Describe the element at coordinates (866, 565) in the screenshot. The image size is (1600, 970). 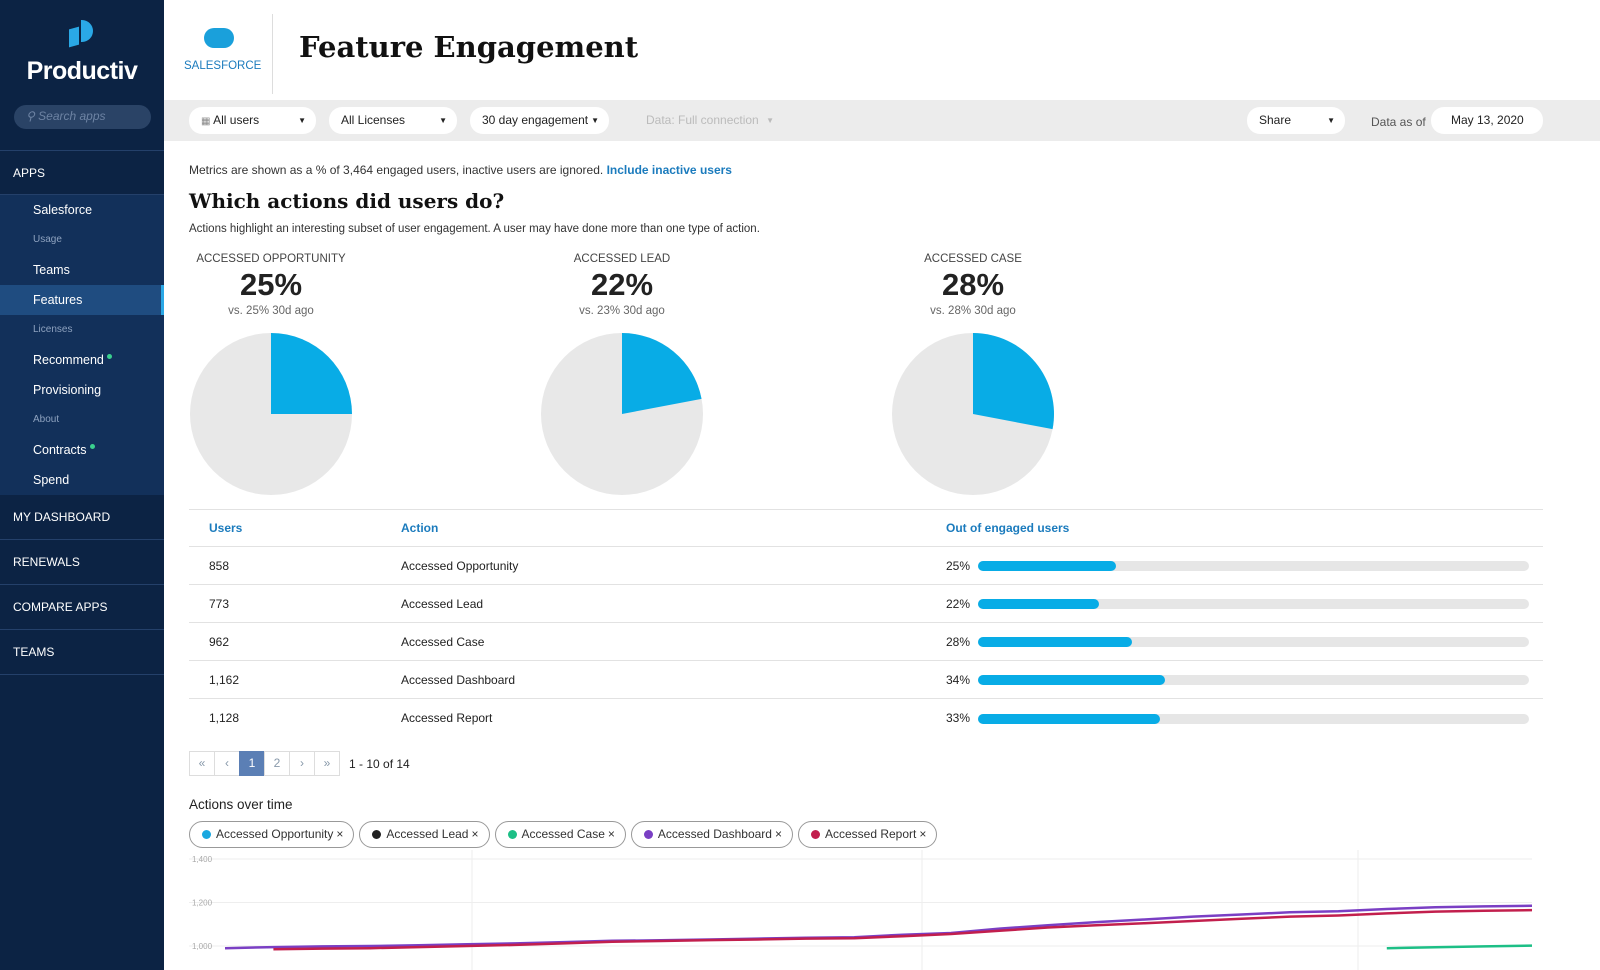
I see `table-row: 858 Accessed Opportunity 25%` at that location.